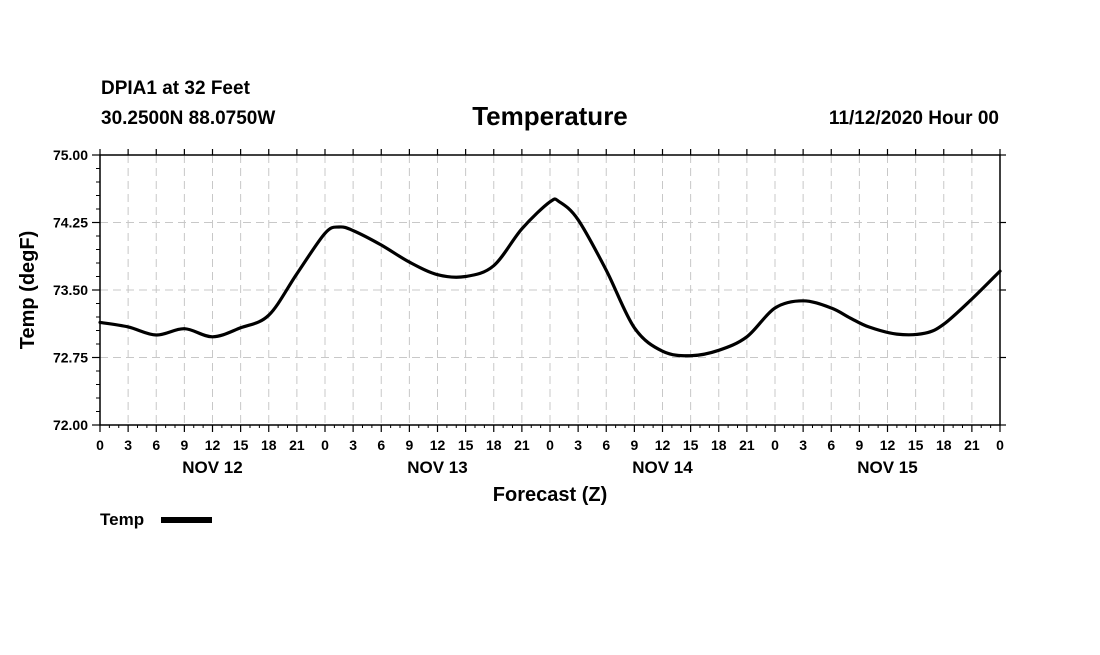 The width and height of the screenshot is (1100, 655). What do you see at coordinates (70, 223) in the screenshot?
I see `y-tick-label: 74.25` at bounding box center [70, 223].